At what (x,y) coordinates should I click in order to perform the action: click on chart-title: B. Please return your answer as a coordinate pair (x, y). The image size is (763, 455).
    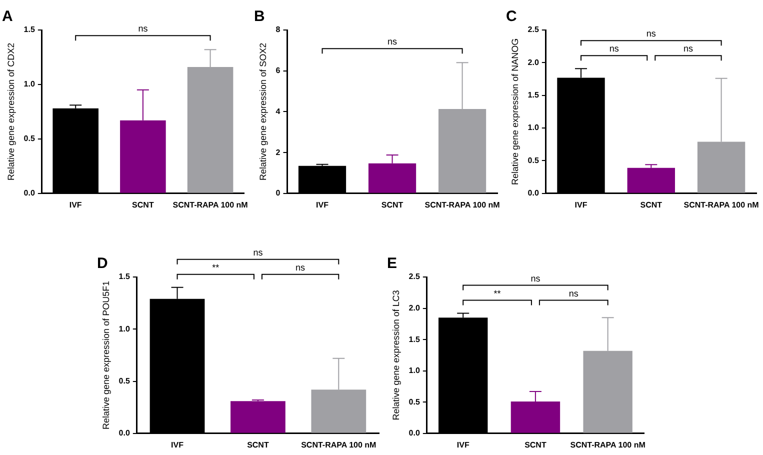
    Looking at the image, I should click on (259, 17).